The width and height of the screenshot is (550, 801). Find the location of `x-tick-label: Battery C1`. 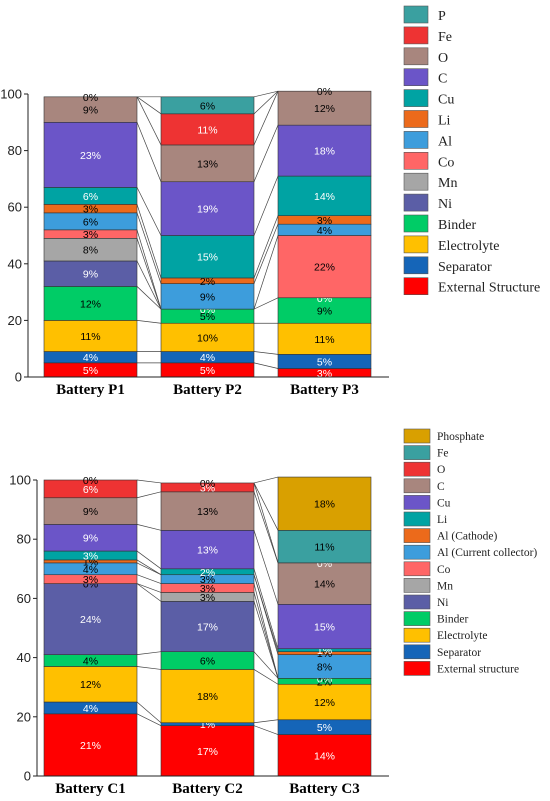

x-tick-label: Battery C1 is located at coordinates (90, 789).